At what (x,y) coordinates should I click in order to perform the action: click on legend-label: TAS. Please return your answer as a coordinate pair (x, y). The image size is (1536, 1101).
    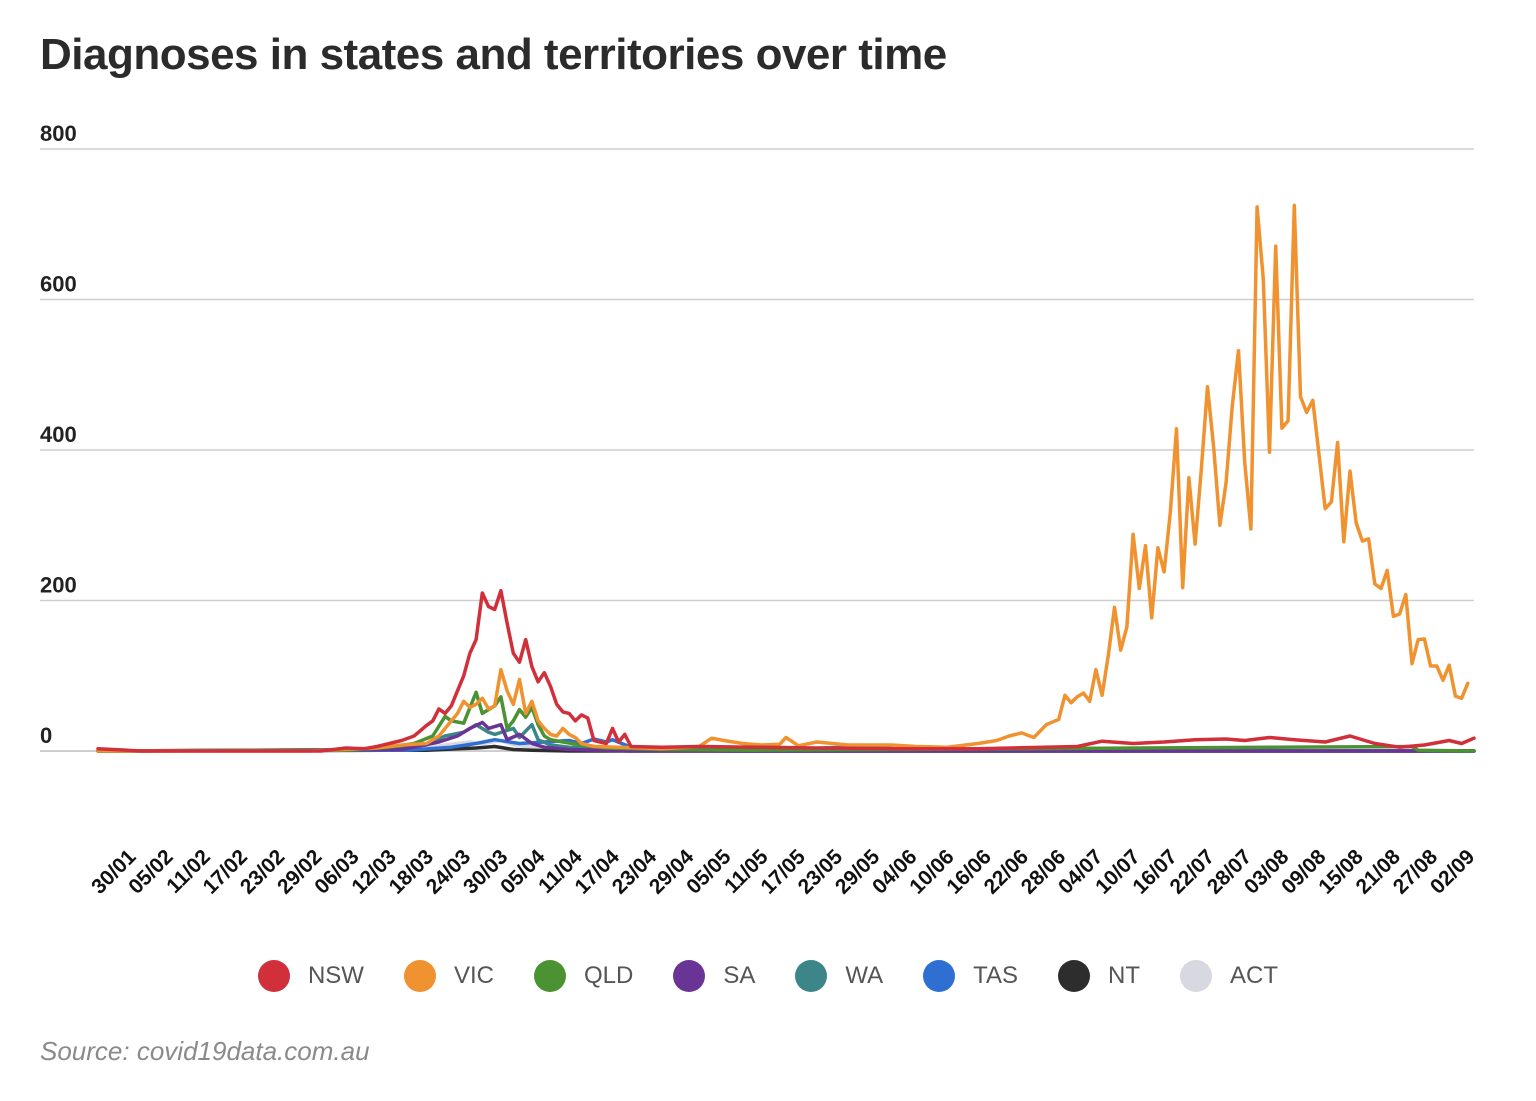
    Looking at the image, I should click on (996, 975).